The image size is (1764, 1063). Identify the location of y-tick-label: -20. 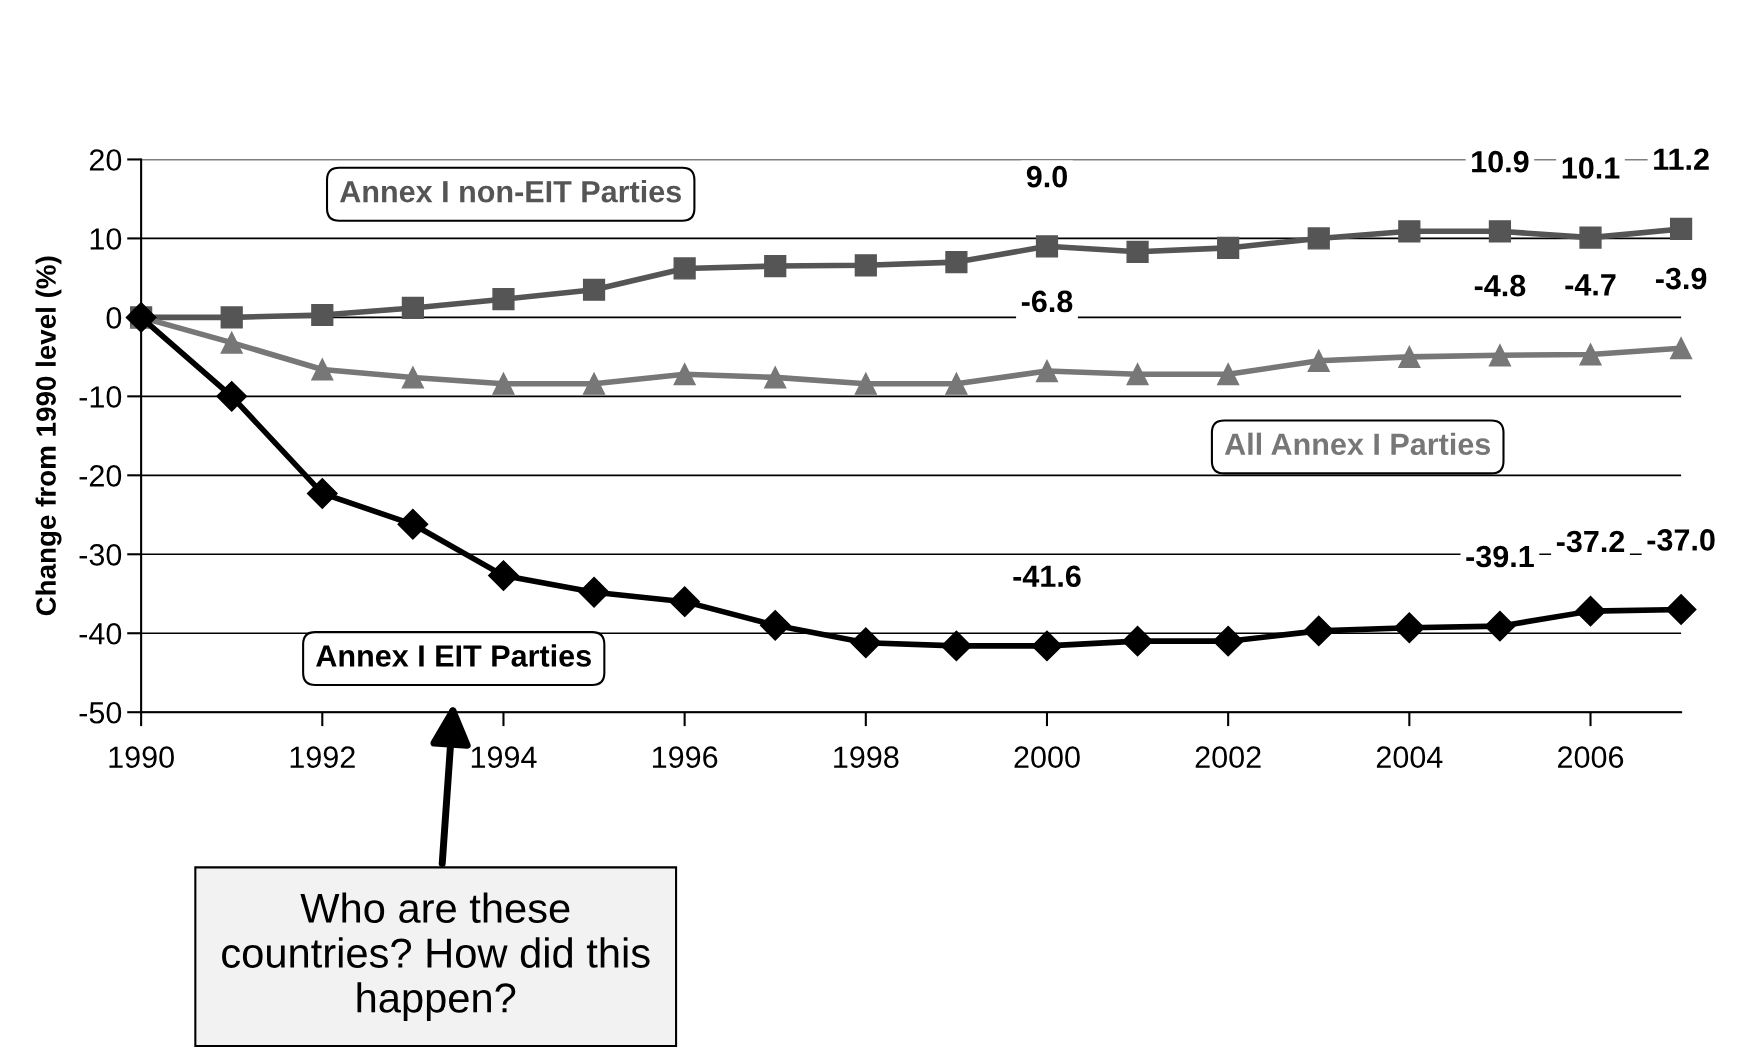
(100, 476).